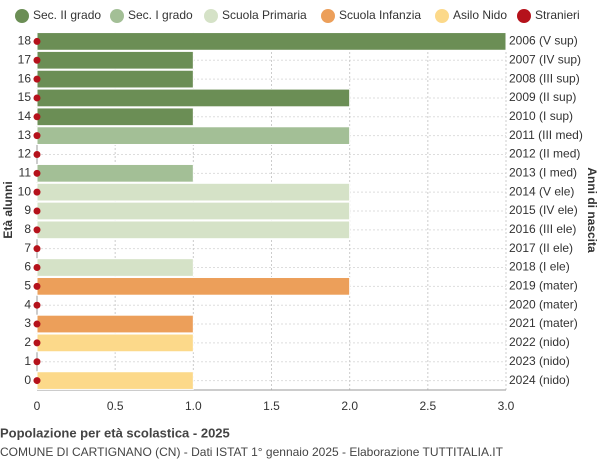  What do you see at coordinates (27, 229) in the screenshot?
I see `y-tick-label: 8` at bounding box center [27, 229].